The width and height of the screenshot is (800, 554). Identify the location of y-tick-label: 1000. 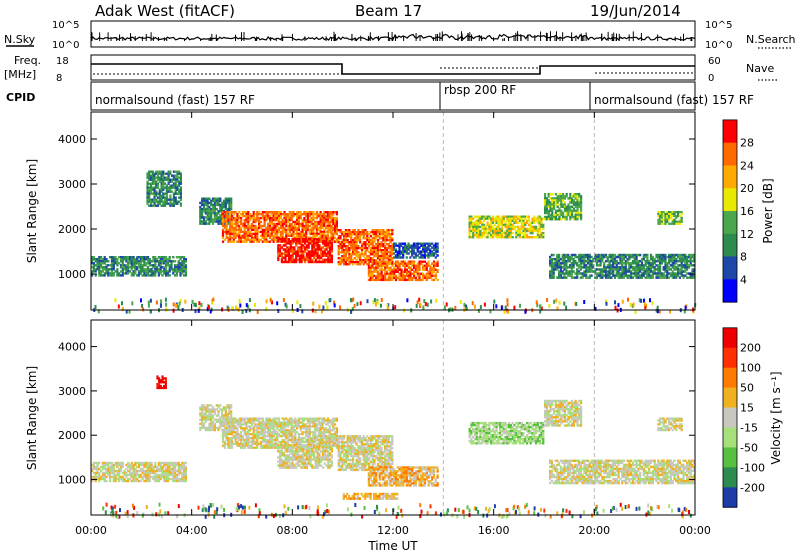
(72, 274).